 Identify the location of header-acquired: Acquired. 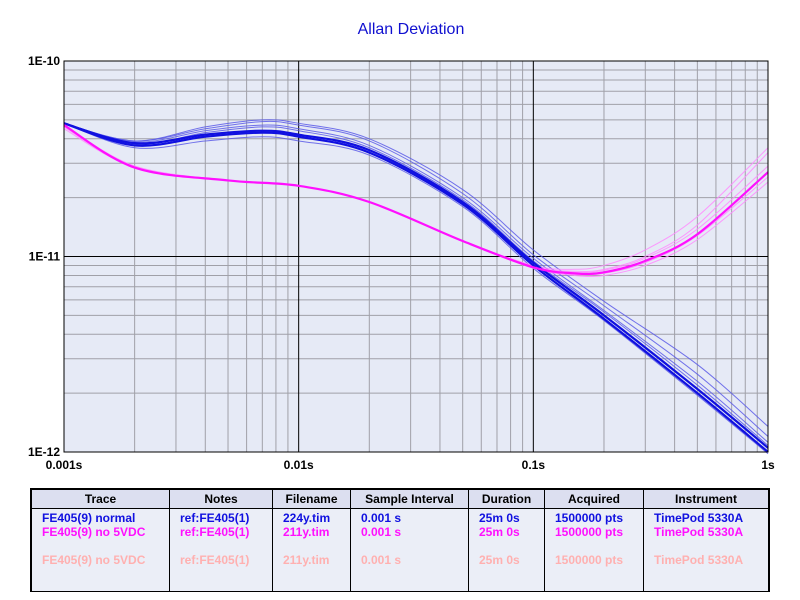
(594, 499).